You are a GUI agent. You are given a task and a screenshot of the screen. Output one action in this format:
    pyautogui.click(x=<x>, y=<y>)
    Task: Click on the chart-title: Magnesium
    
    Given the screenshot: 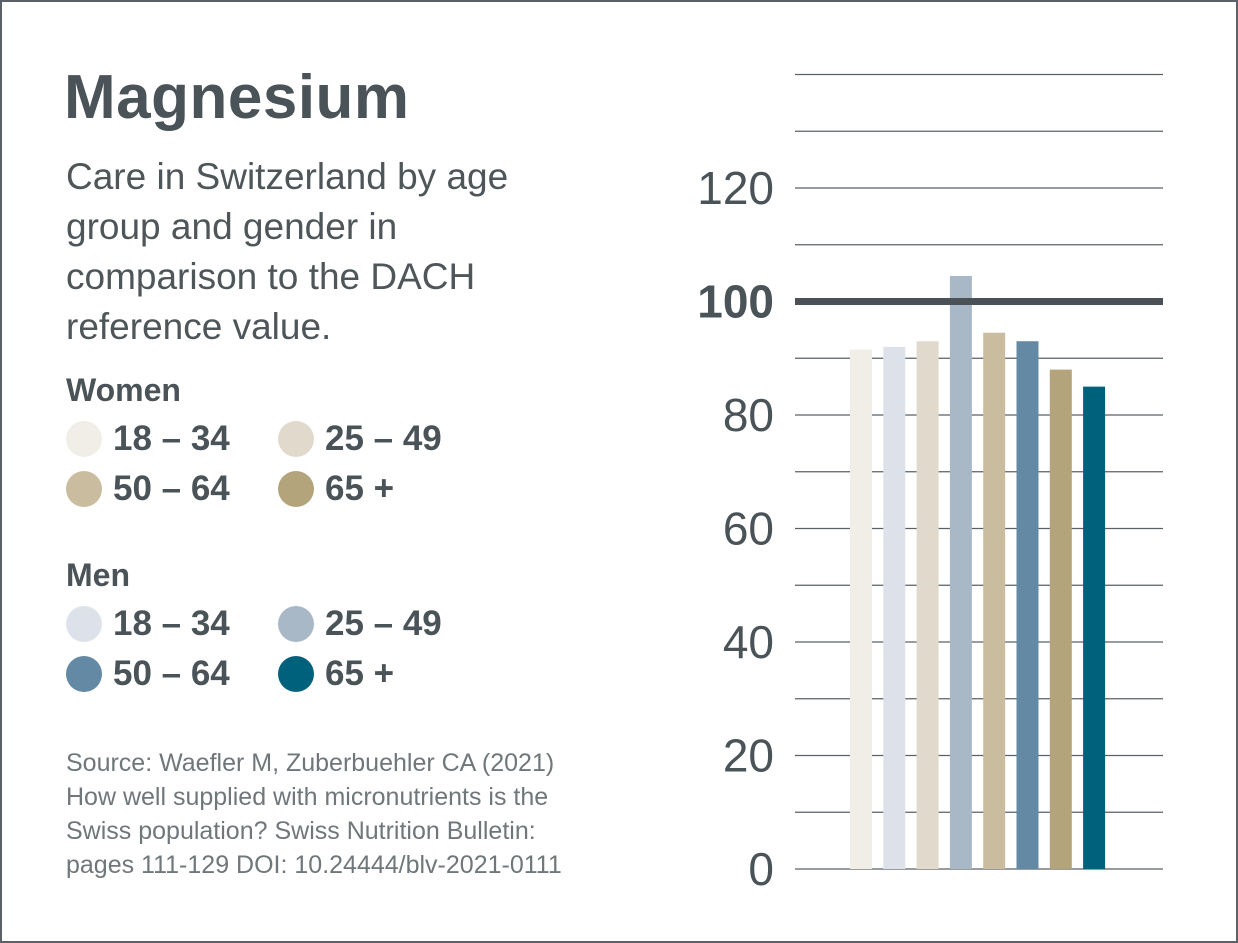 What is the action you would take?
    pyautogui.click(x=237, y=97)
    